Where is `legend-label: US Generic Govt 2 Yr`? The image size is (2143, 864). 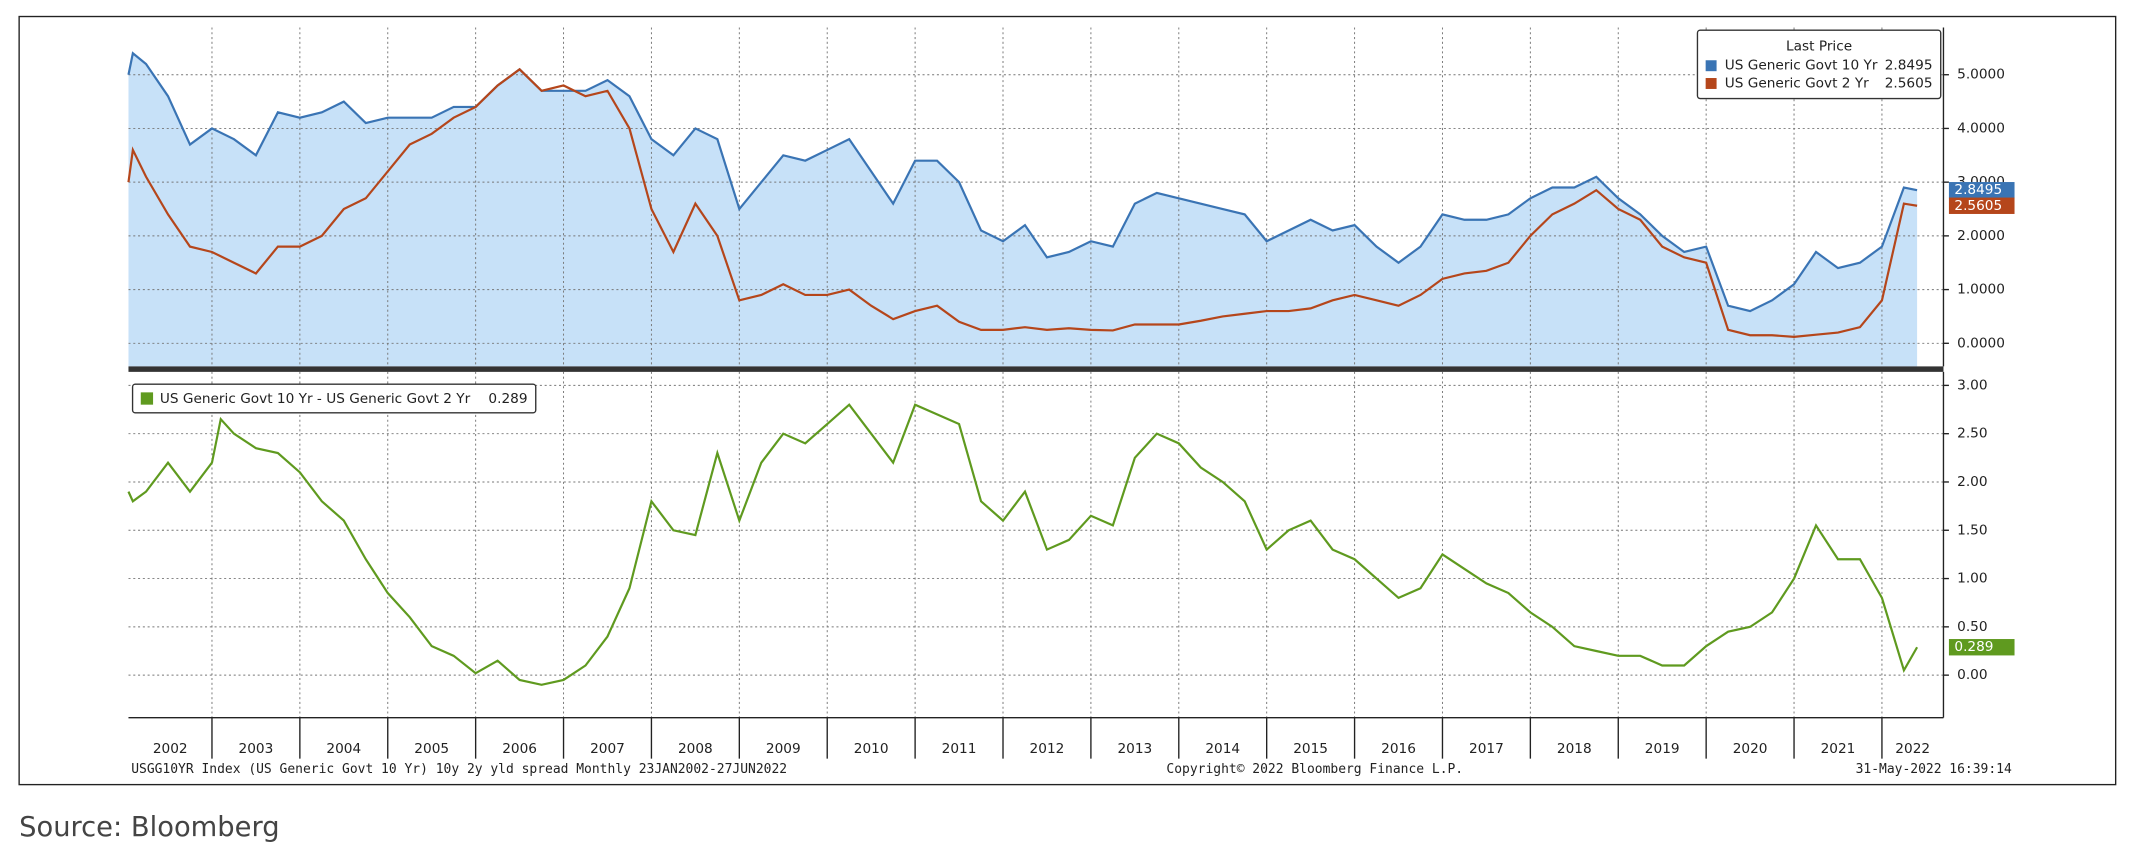
legend-label: US Generic Govt 2 Yr is located at coordinates (1797, 83).